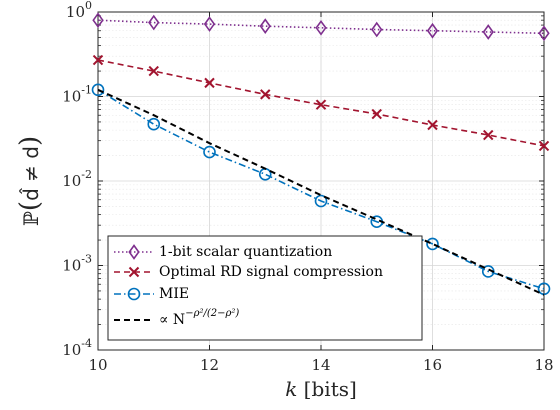 This screenshot has width=560, height=410. I want to click on legend-marker-1-stroke, so click(134, 272).